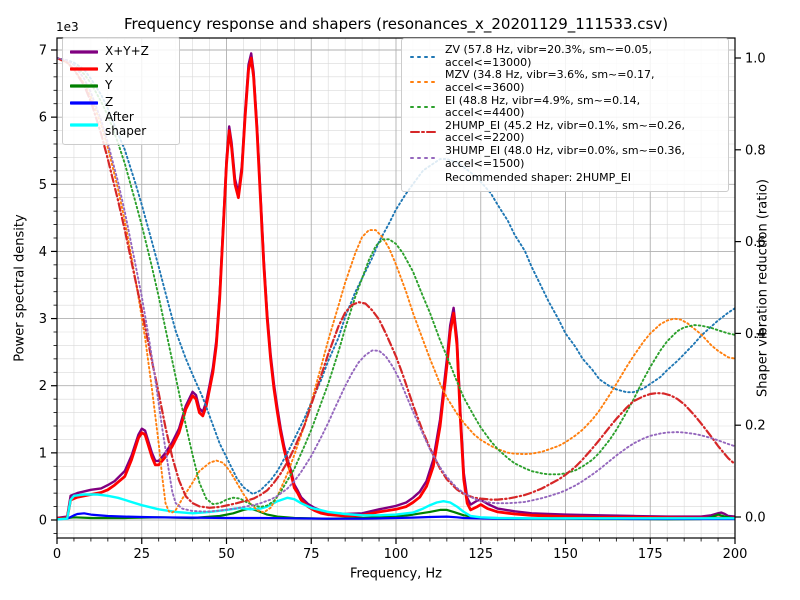 The height and width of the screenshot is (600, 800). Describe the element at coordinates (396, 574) in the screenshot. I see `x-axis-label: Frequency, Hz` at that location.